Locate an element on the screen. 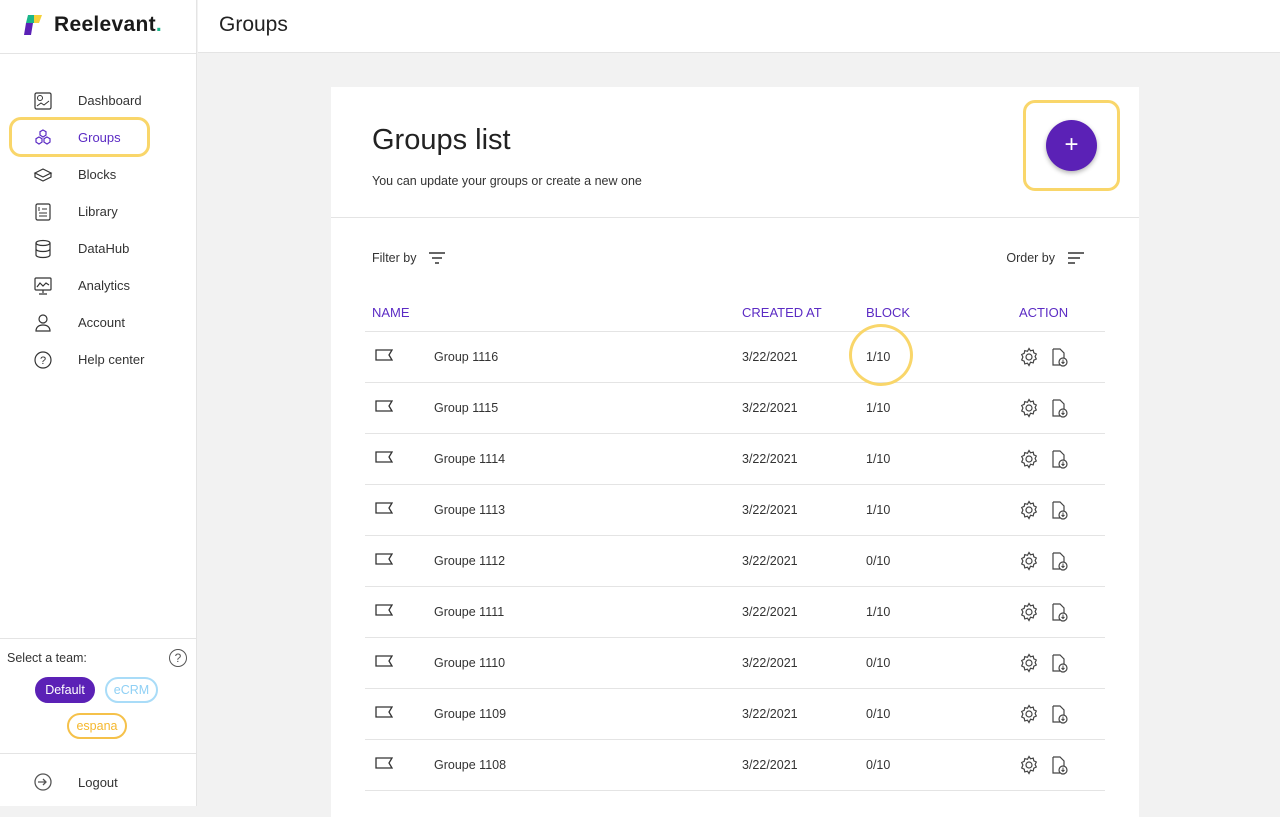 Image resolution: width=1280 pixels, height=817 pixels. team-ecrm: eCRM is located at coordinates (131, 690).